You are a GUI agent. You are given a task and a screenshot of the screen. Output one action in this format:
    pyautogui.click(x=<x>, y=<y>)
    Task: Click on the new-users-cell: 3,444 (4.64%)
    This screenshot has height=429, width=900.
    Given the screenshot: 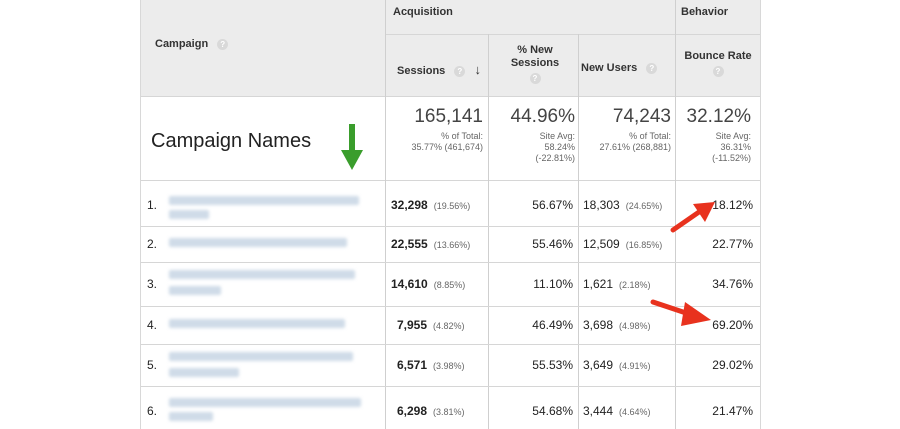 What is the action you would take?
    pyautogui.click(x=617, y=411)
    